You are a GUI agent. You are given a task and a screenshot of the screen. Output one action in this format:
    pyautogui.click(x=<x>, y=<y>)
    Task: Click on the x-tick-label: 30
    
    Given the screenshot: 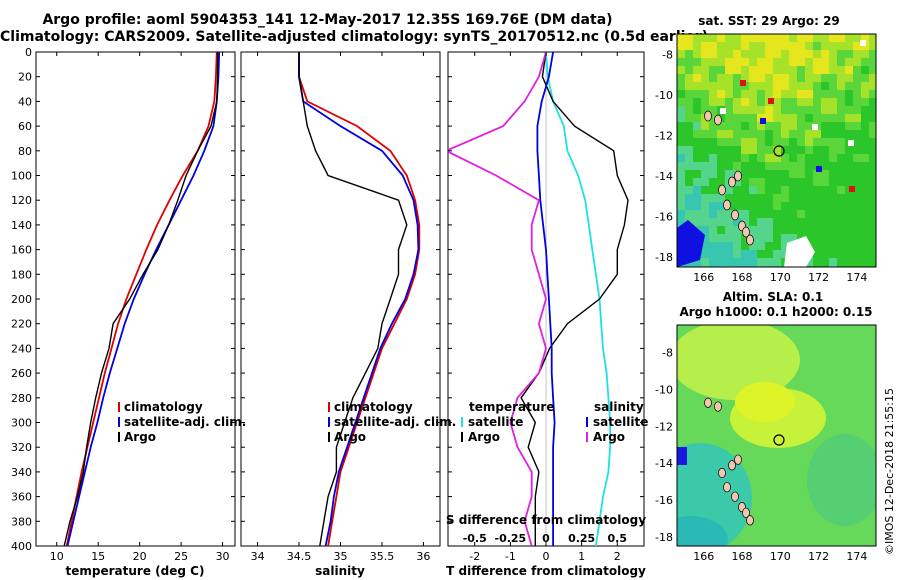 What is the action you would take?
    pyautogui.click(x=223, y=556)
    